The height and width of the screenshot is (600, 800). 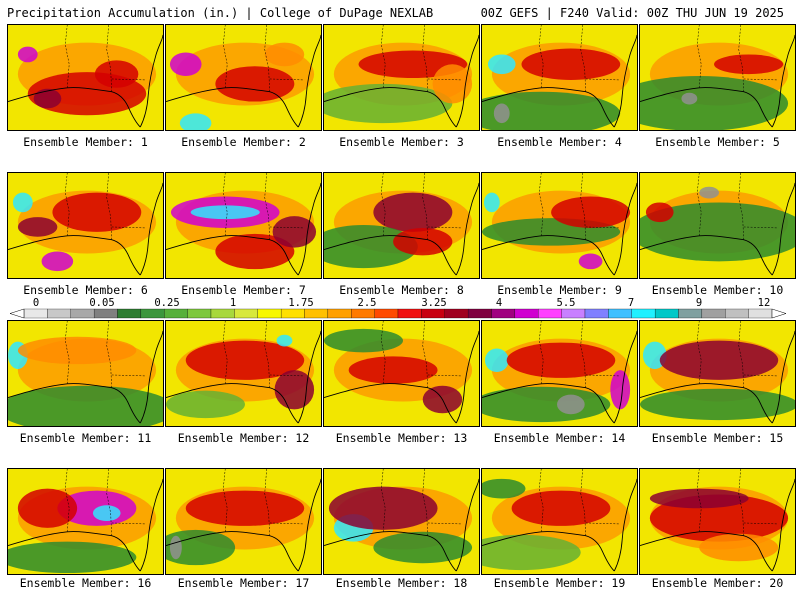 I want to click on ensemble-member-label: Ensemble Member: 5, so click(x=717, y=142).